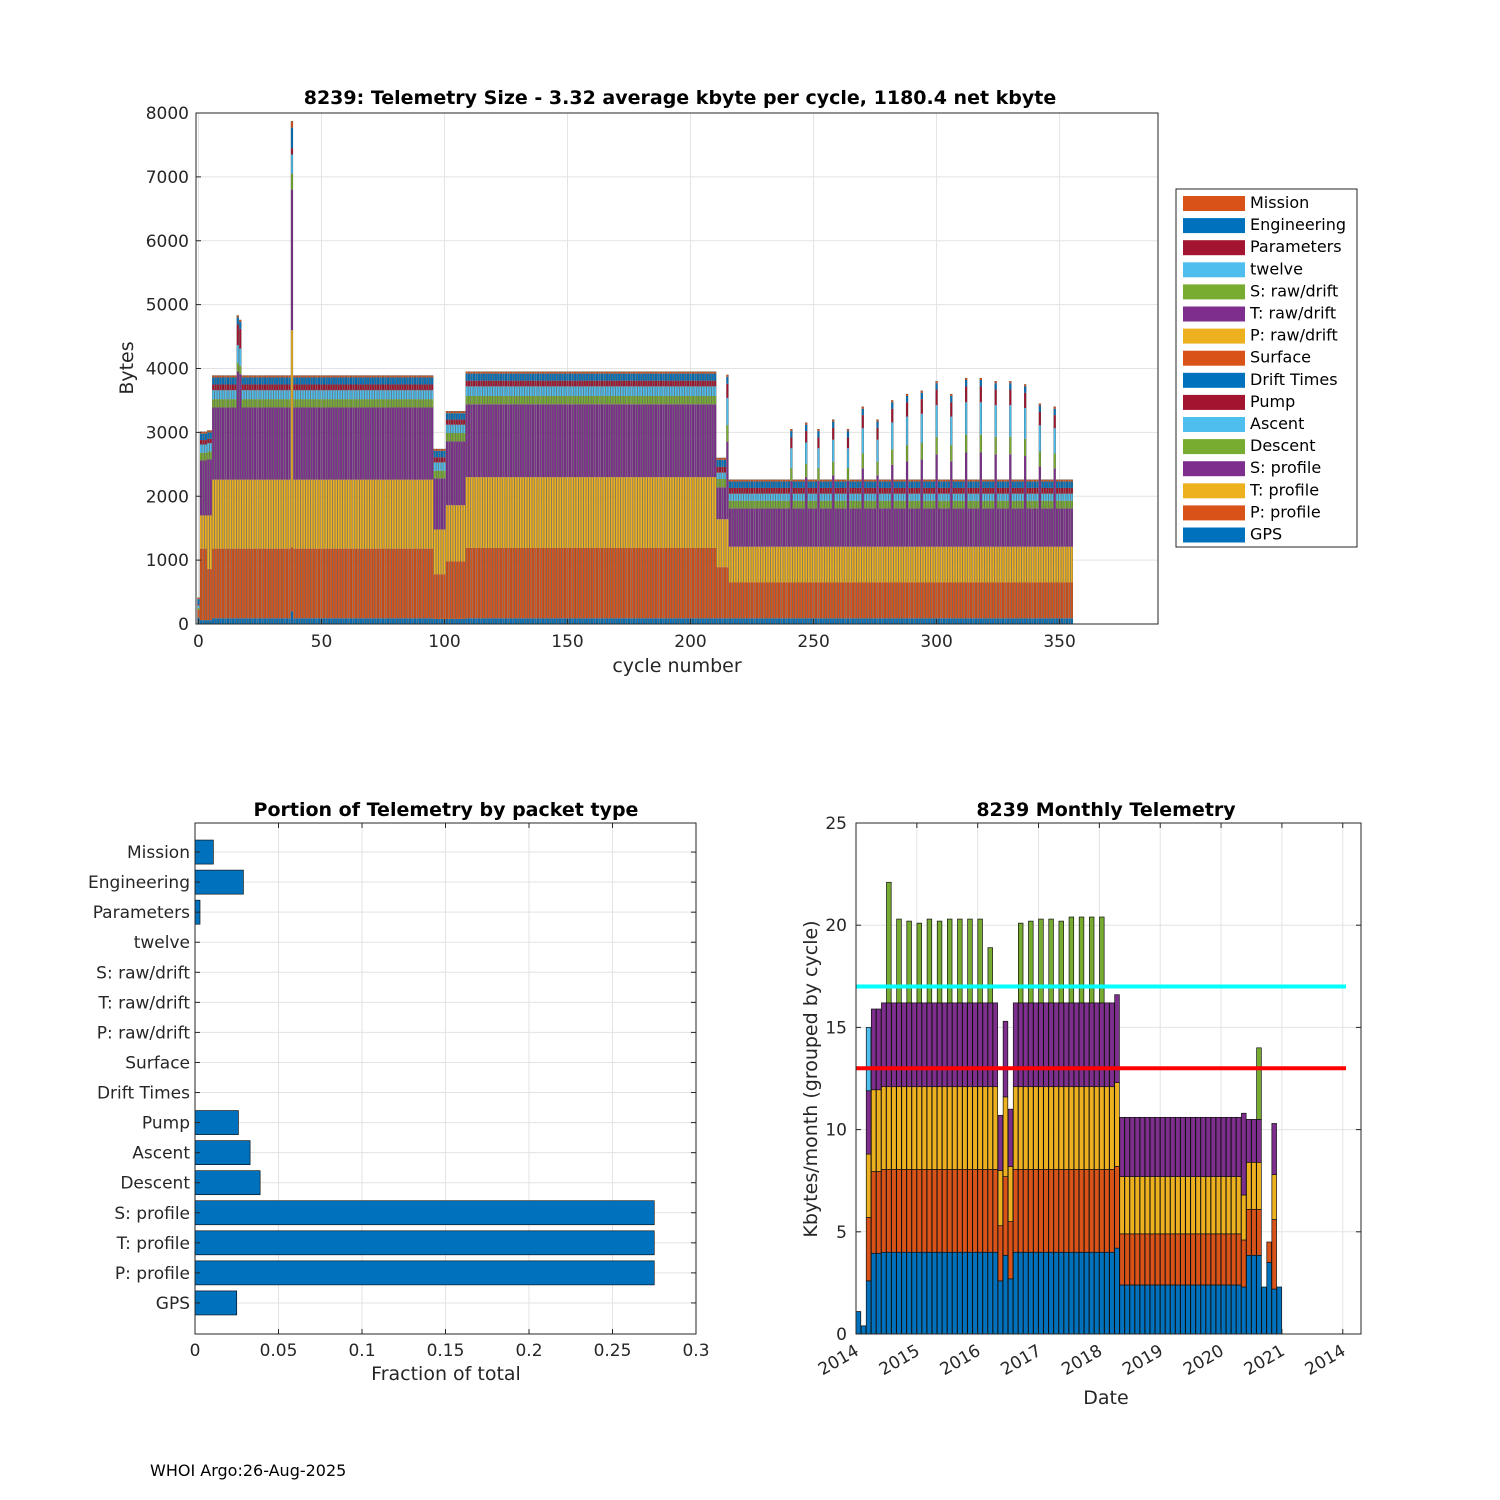 The height and width of the screenshot is (1500, 1500). What do you see at coordinates (322, 642) in the screenshot?
I see `c1-xtick-label: 50` at bounding box center [322, 642].